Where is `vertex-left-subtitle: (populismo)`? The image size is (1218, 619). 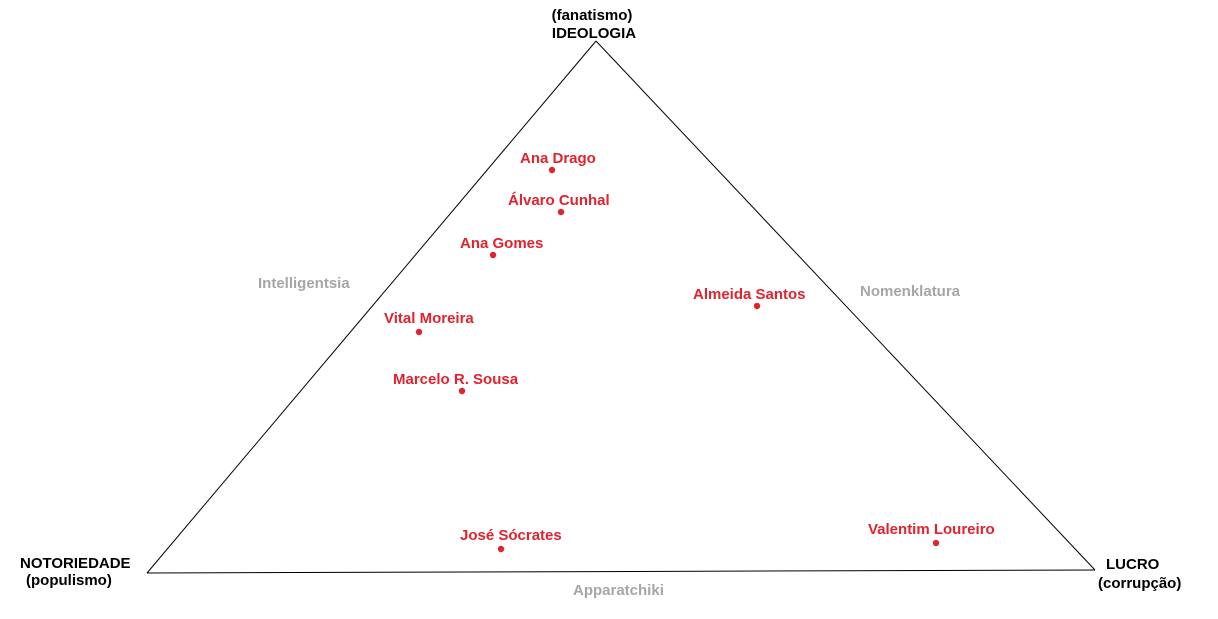 vertex-left-subtitle: (populismo) is located at coordinates (69, 580).